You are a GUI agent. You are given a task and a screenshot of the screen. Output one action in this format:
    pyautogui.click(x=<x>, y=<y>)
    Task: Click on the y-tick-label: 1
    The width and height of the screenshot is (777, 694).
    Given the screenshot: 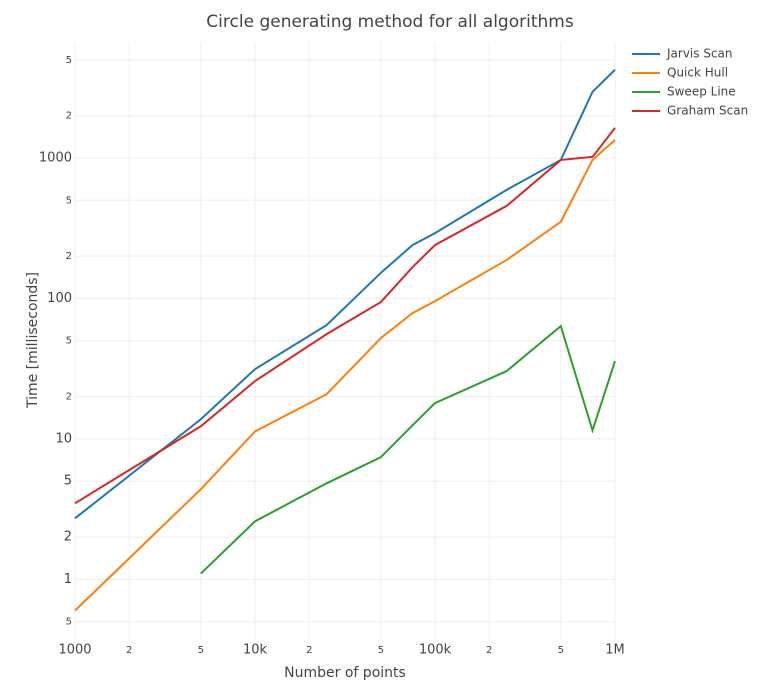 What is the action you would take?
    pyautogui.click(x=68, y=579)
    